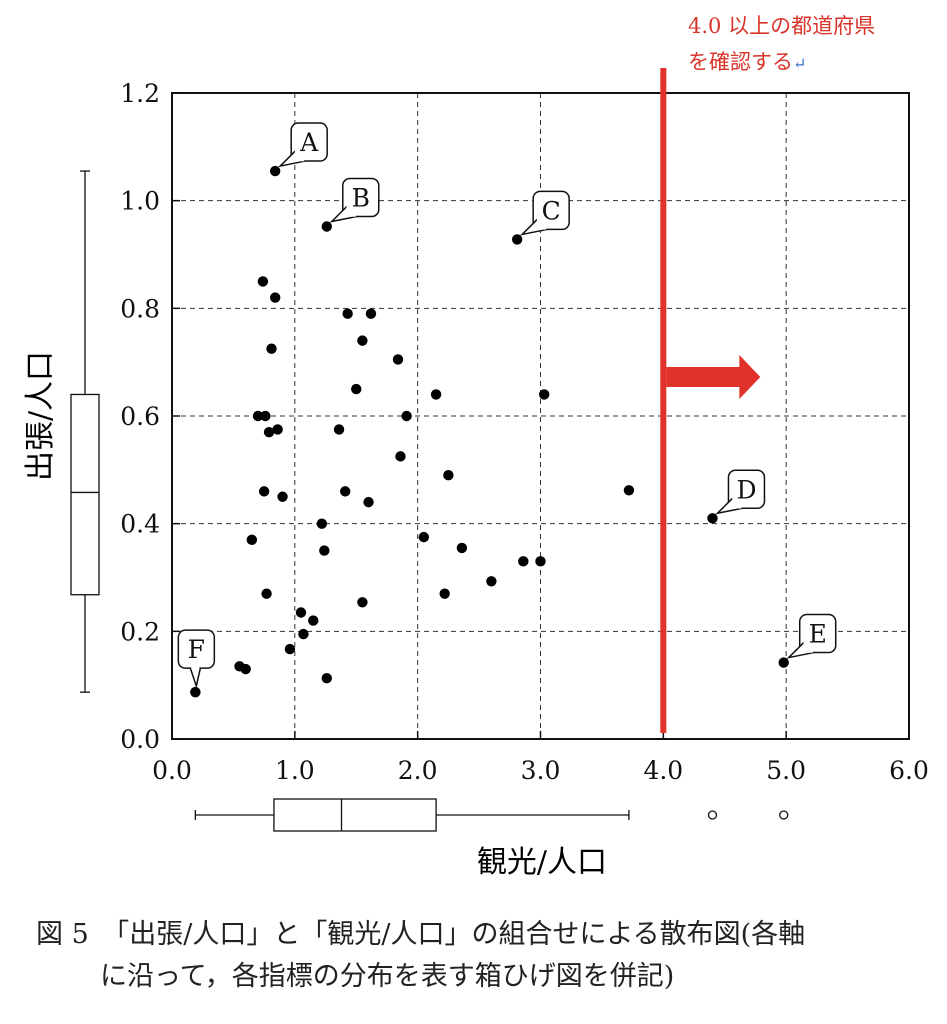 The image size is (947, 1024). Describe the element at coordinates (541, 770) in the screenshot. I see `x-tick-label: 3.0` at that location.